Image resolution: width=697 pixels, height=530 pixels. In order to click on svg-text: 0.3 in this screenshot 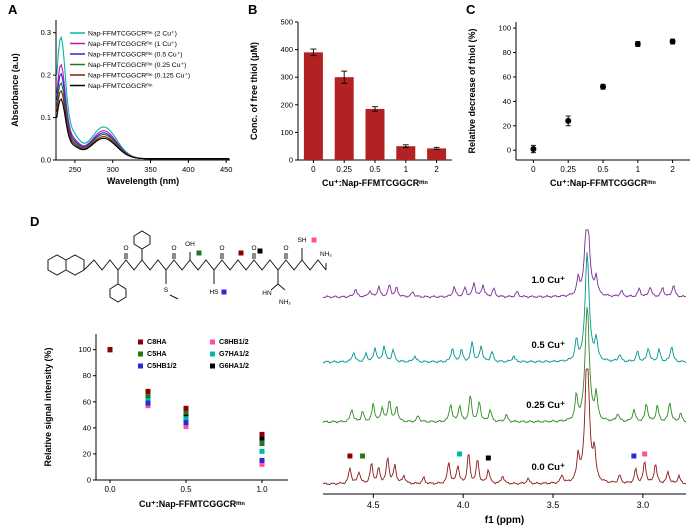, I will do `click(46, 32)`.